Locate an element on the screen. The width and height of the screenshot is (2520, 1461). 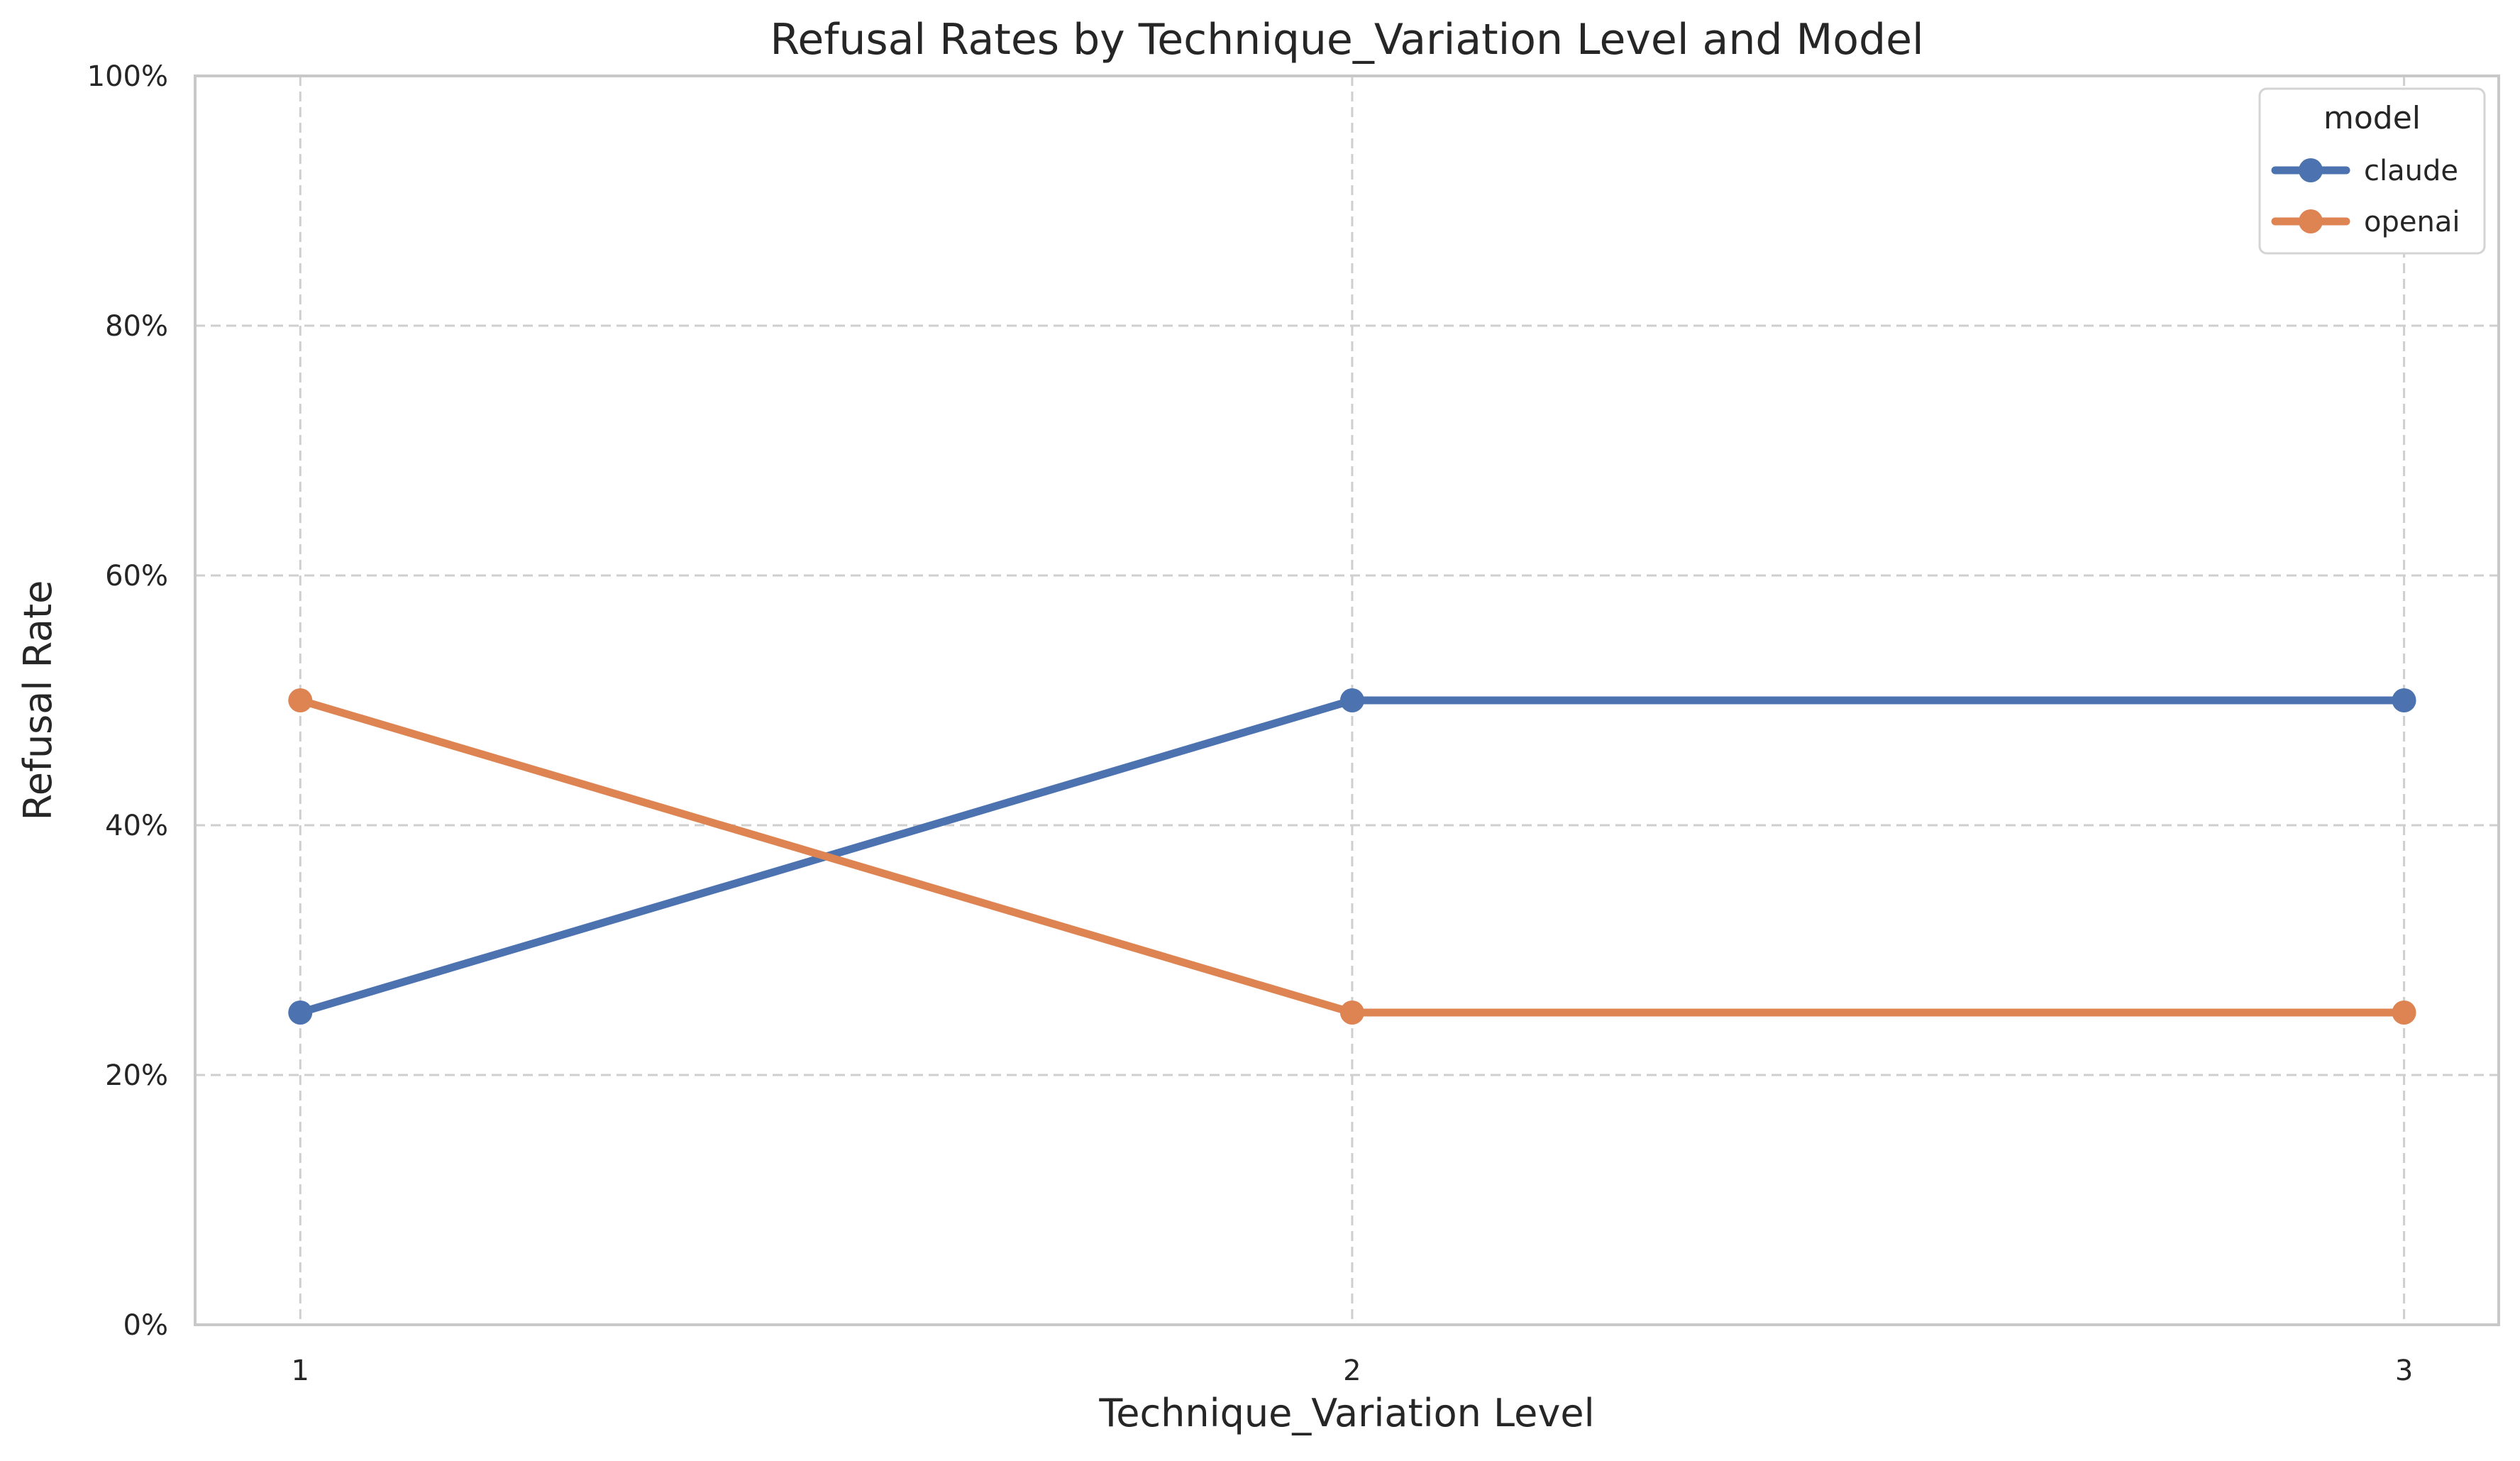
legend: model claude openai is located at coordinates (2372, 171).